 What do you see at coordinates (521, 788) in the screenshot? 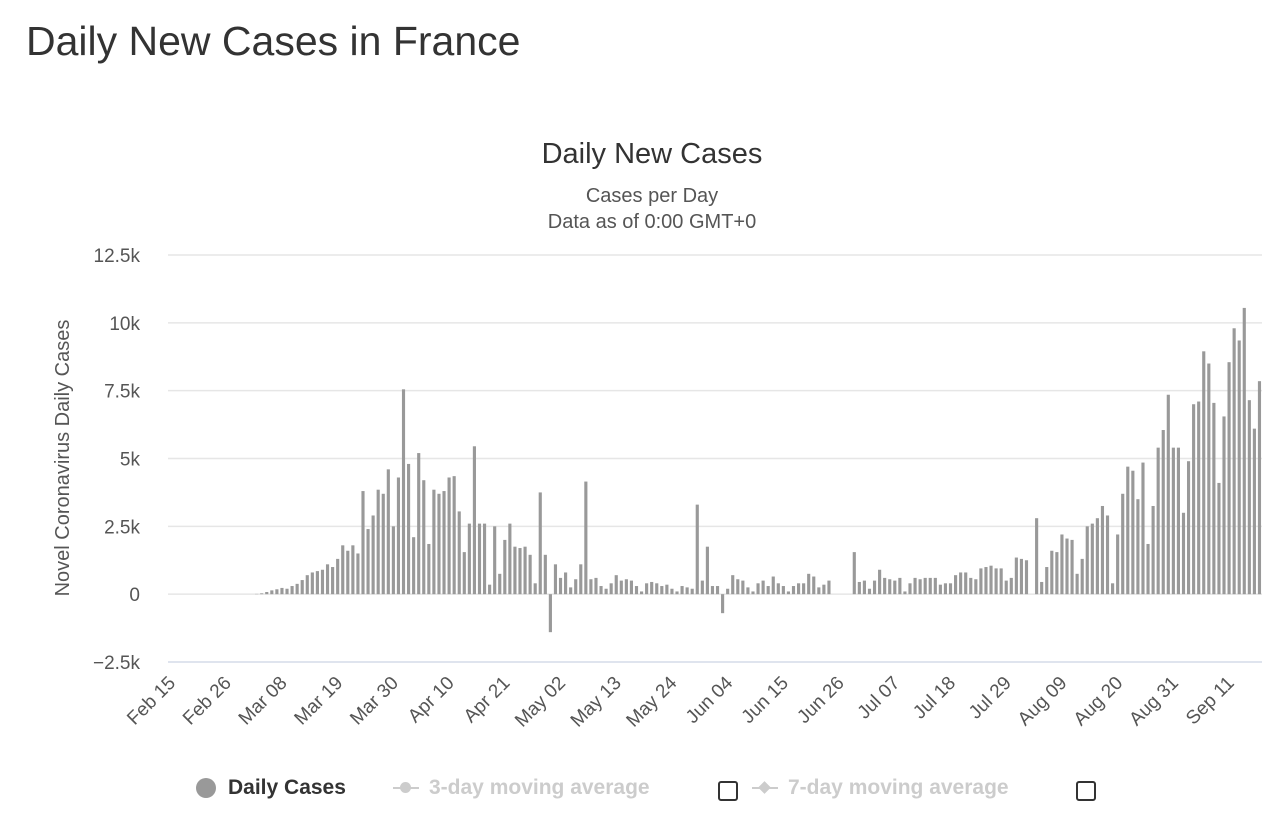
I see `legend-item-3-day-average: 3-day moving average` at bounding box center [521, 788].